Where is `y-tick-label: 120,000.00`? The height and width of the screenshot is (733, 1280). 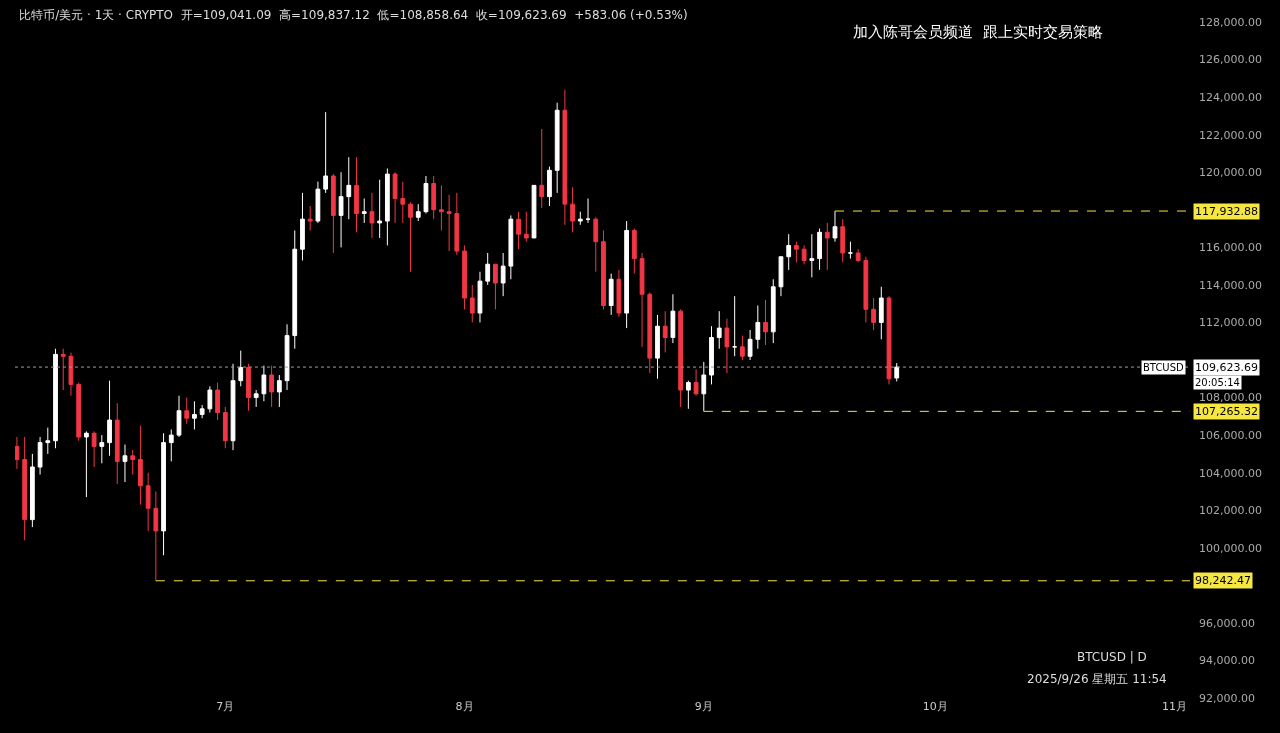
y-tick-label: 120,000.00 is located at coordinates (1230, 173).